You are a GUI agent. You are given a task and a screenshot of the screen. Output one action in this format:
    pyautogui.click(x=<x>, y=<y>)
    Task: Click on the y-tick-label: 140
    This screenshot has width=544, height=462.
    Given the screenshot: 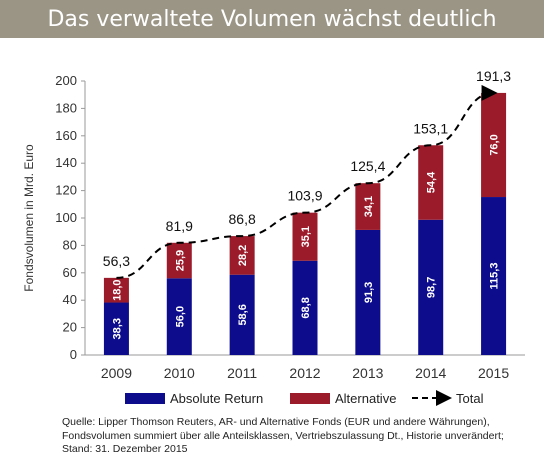 What is the action you would take?
    pyautogui.click(x=66, y=162)
    